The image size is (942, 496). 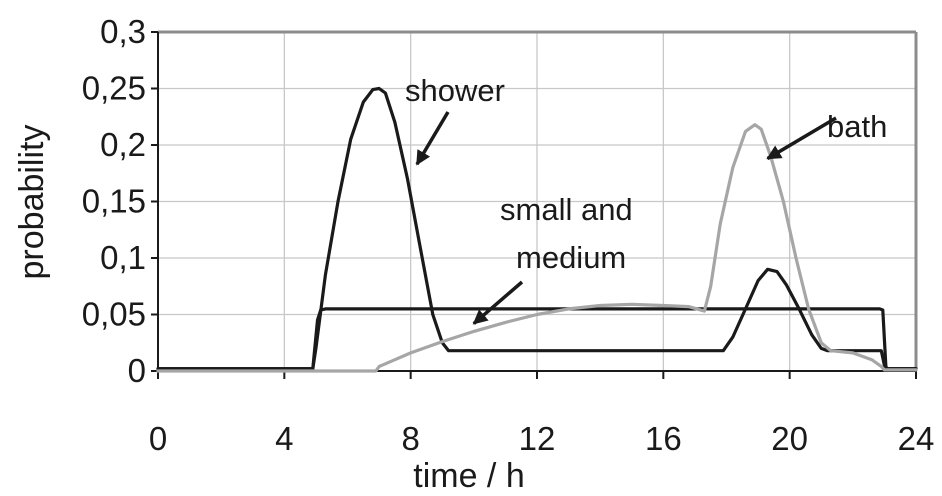 I want to click on y-tick-label: 0,25, so click(x=114, y=88).